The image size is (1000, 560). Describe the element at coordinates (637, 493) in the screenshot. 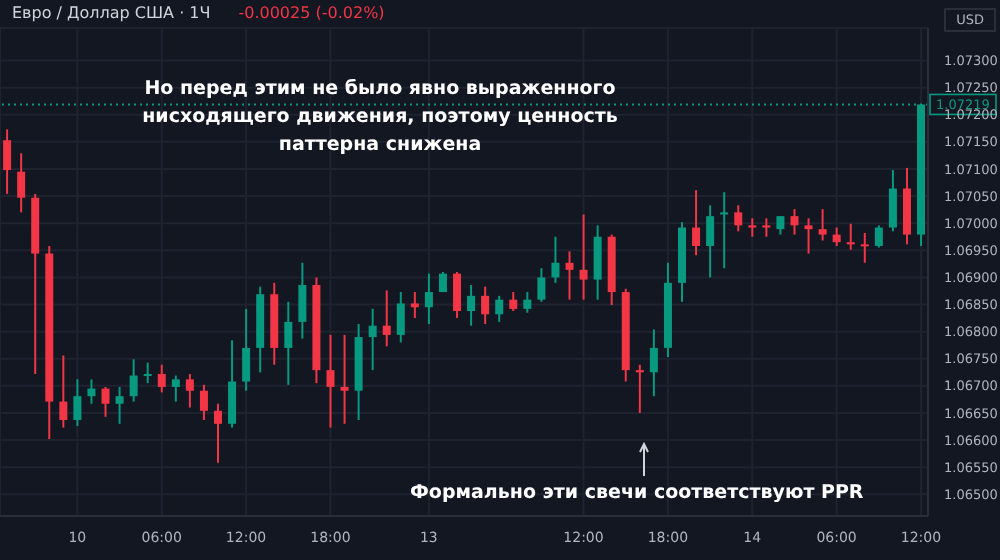

I see `annotation: Формально эти свечи соответствуют PPR` at that location.